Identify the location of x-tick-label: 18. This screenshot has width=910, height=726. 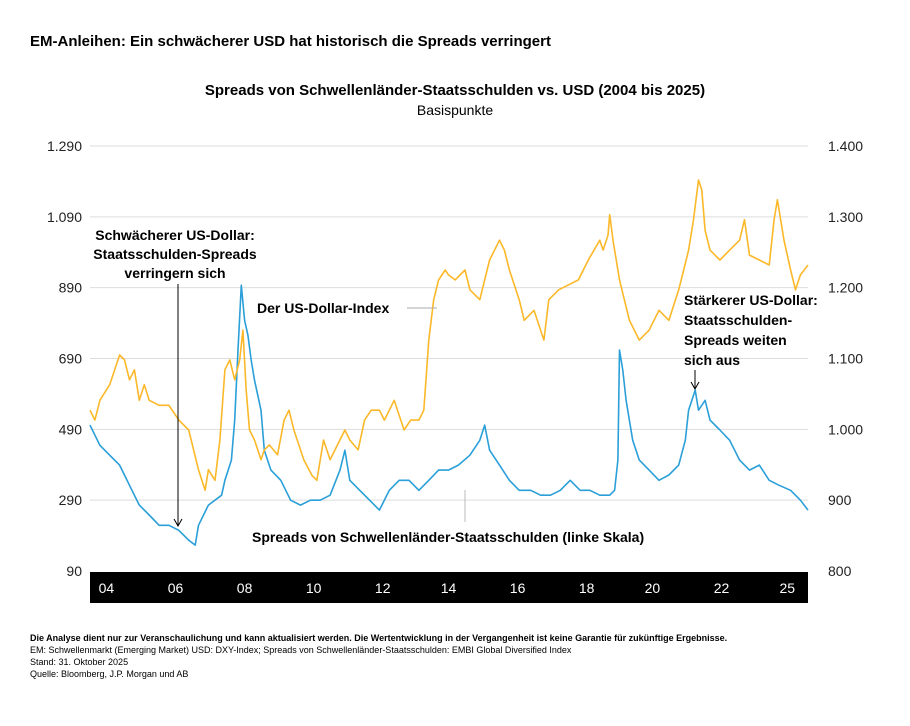
(587, 588).